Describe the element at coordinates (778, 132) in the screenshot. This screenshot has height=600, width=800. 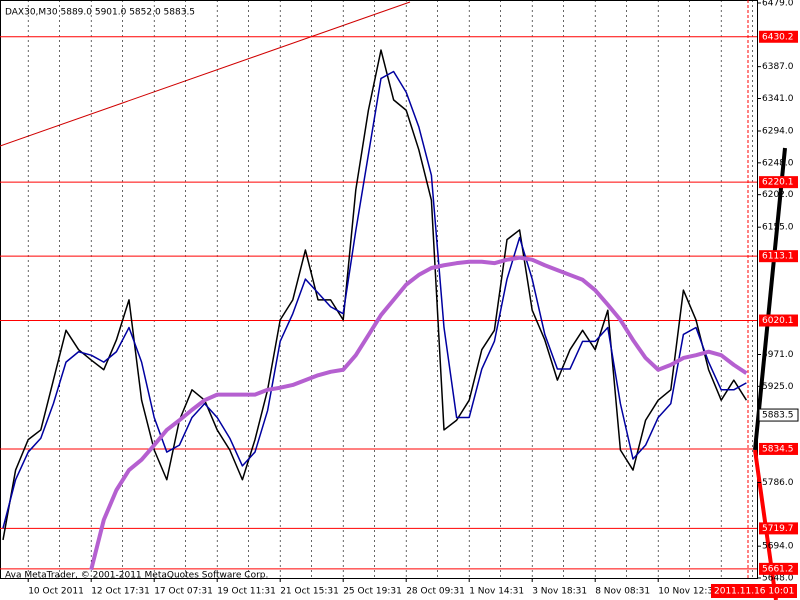
I see `y-tick-label: 6294.0` at that location.